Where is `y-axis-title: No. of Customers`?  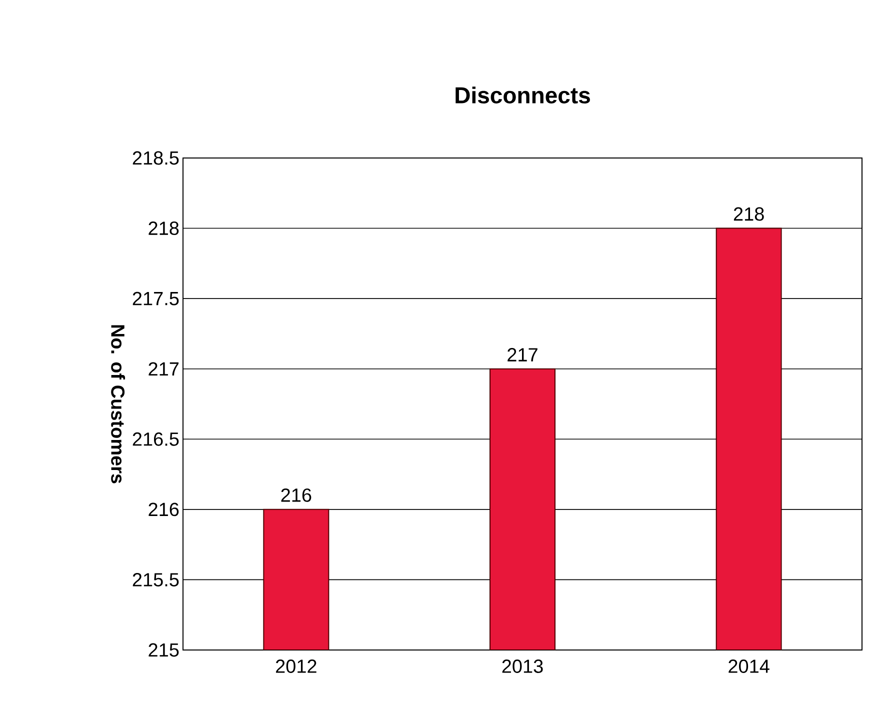
y-axis-title: No. of Customers is located at coordinates (118, 404).